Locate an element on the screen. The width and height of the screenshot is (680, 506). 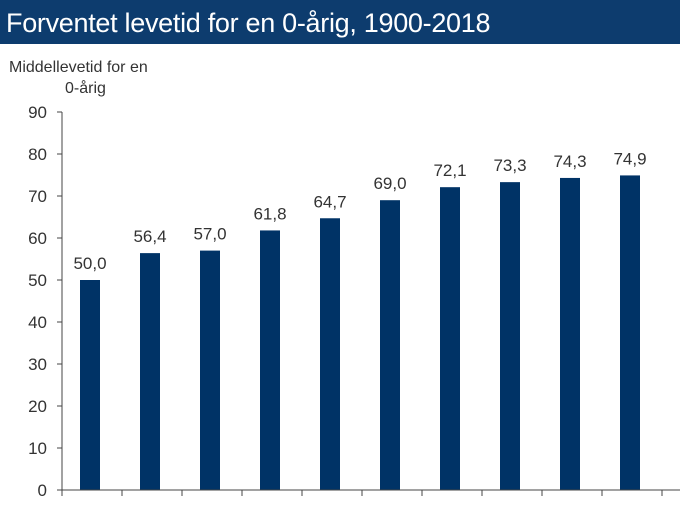
data-label-9: 74,3 is located at coordinates (569, 161).